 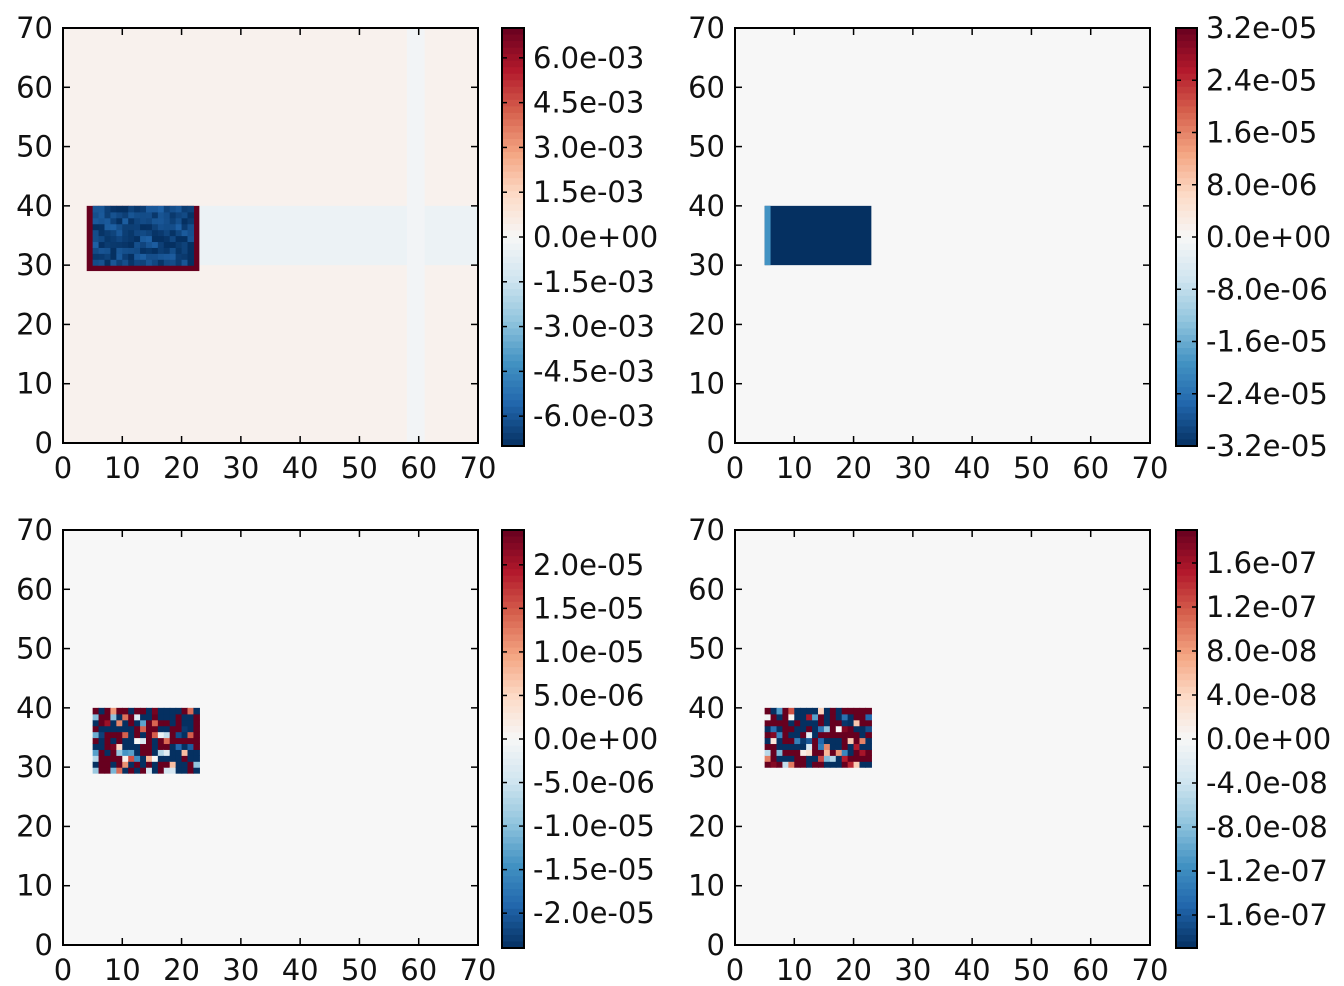 I want to click on y-tick-label: 20, so click(x=34, y=826).